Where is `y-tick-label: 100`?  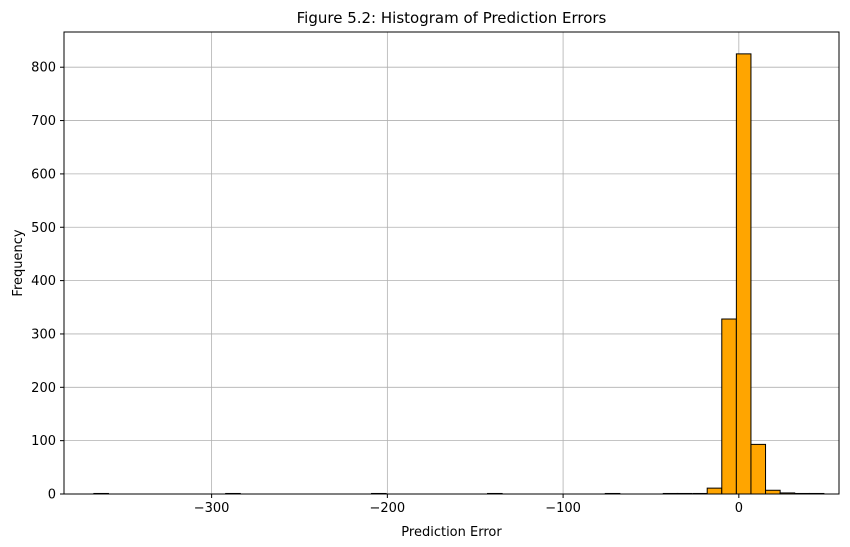
y-tick-label: 100 is located at coordinates (43, 441).